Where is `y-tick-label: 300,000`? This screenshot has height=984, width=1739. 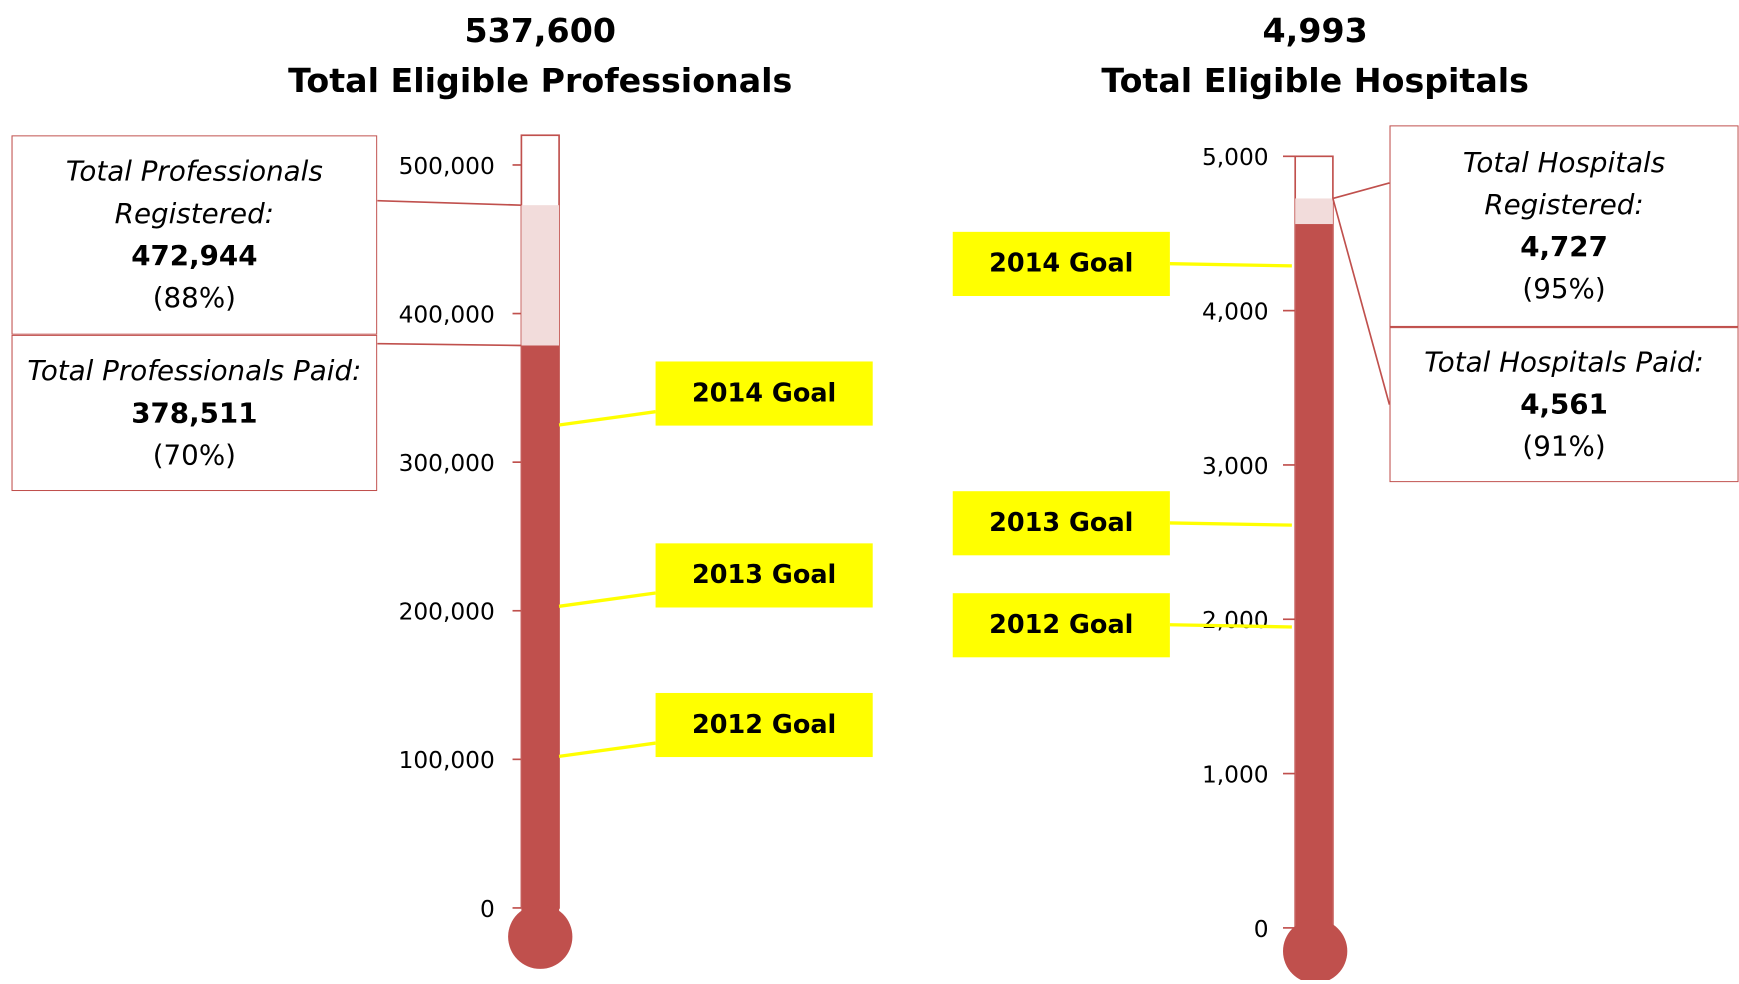 y-tick-label: 300,000 is located at coordinates (447, 463).